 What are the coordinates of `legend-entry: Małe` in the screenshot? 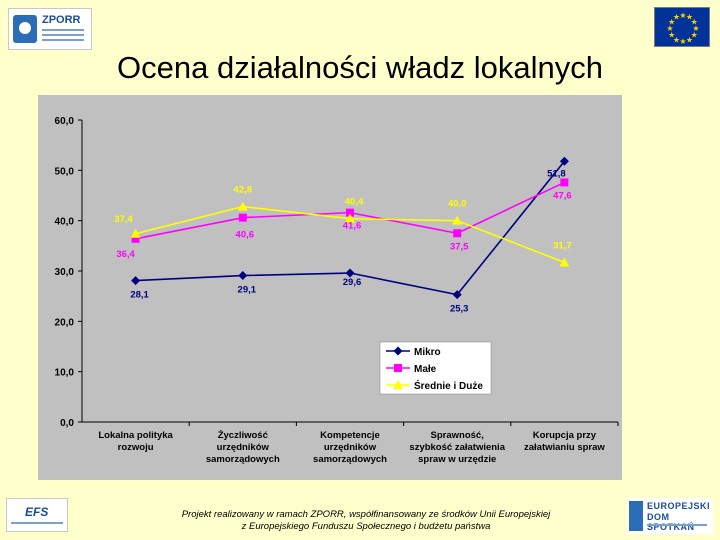 It's located at (425, 369).